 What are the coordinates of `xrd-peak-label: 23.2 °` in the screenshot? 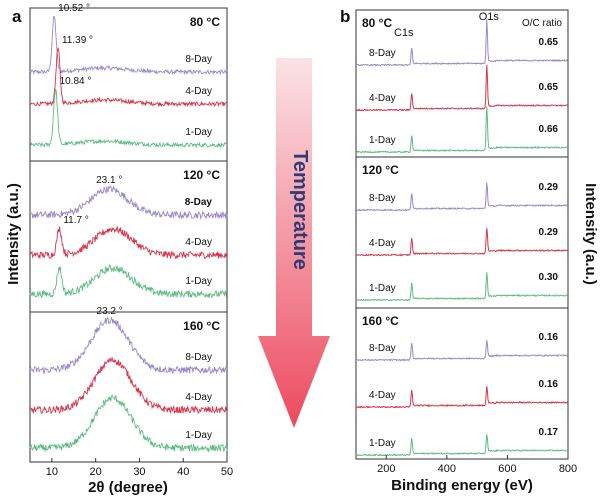 It's located at (110, 311).